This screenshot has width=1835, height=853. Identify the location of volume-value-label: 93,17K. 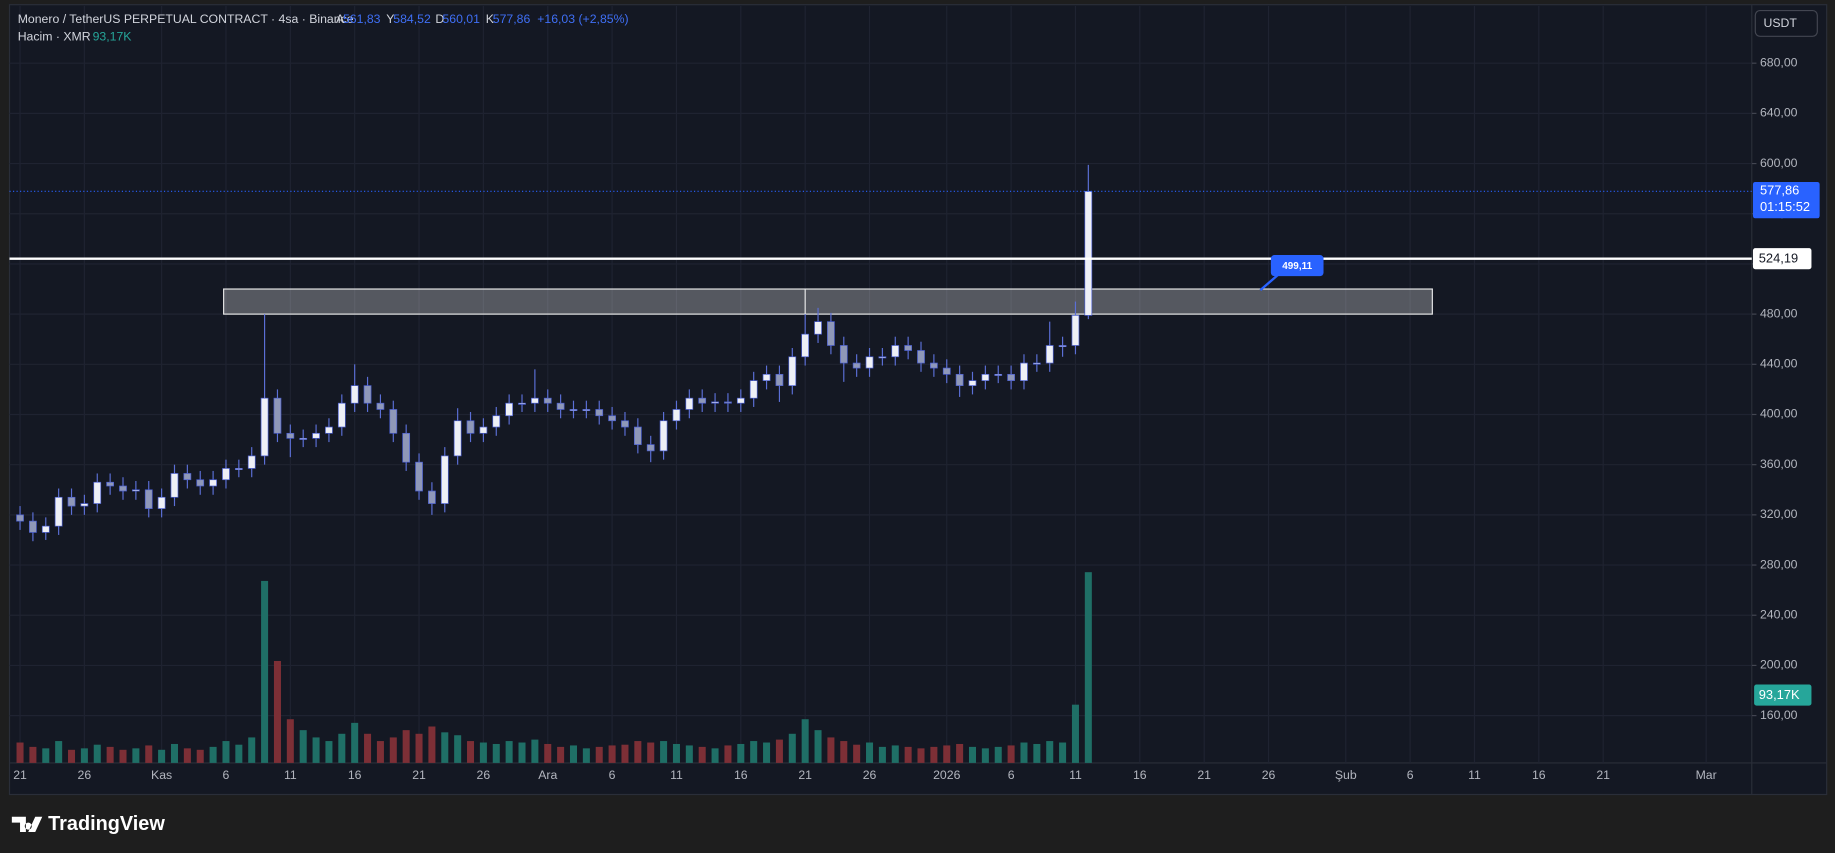
(1779, 694).